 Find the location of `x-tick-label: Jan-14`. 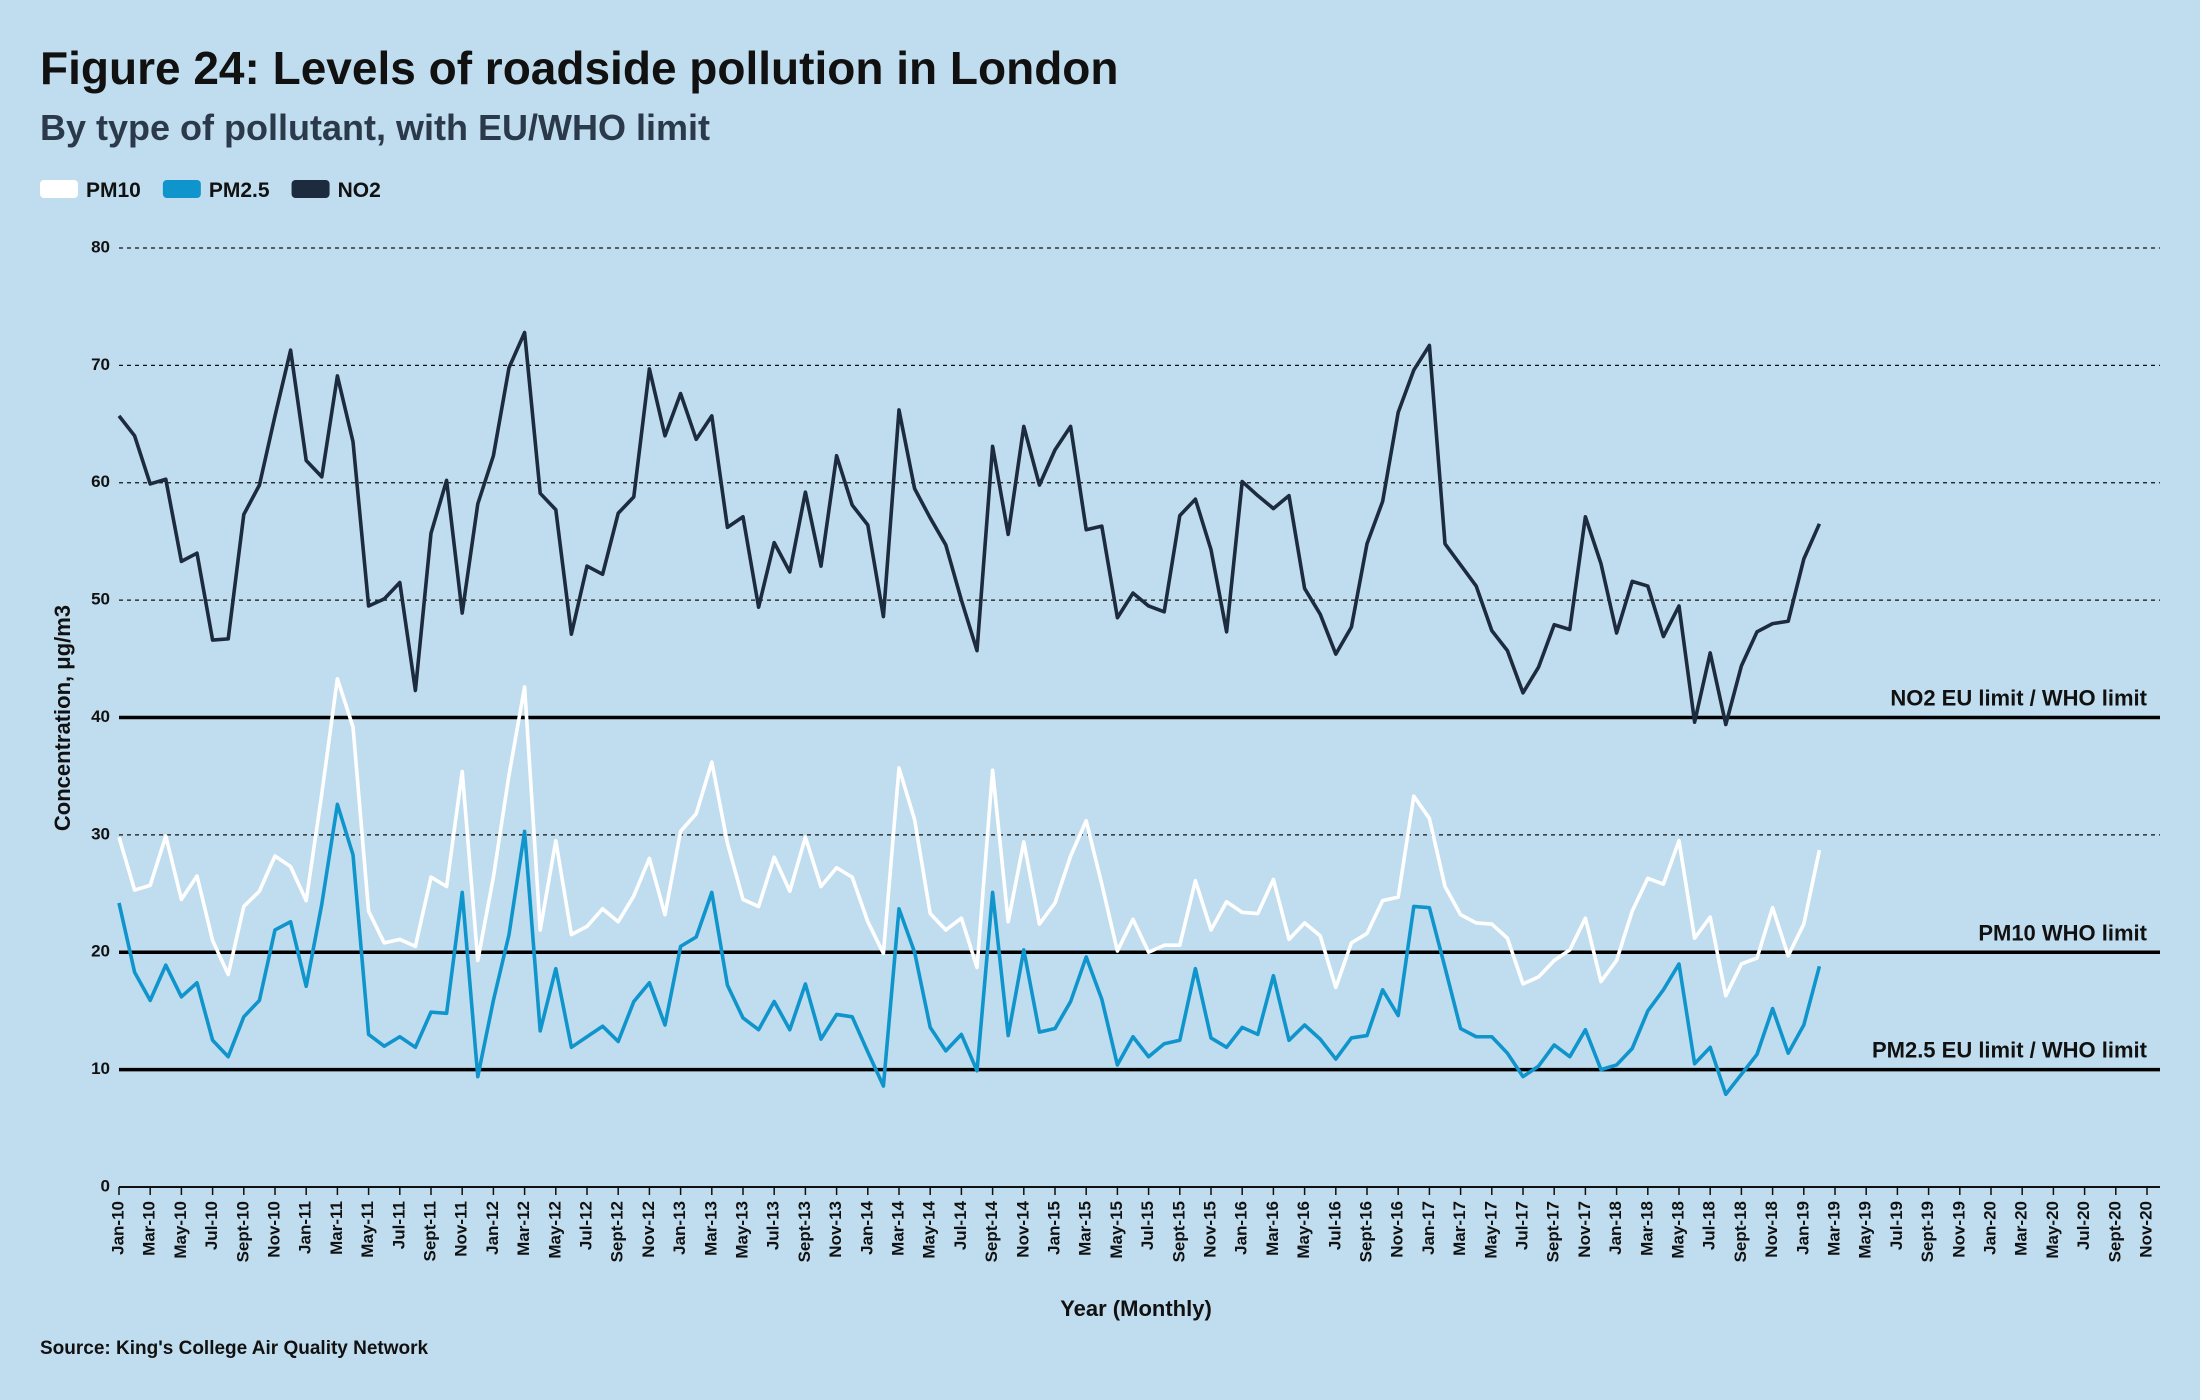

x-tick-label: Jan-14 is located at coordinates (866, 1227).